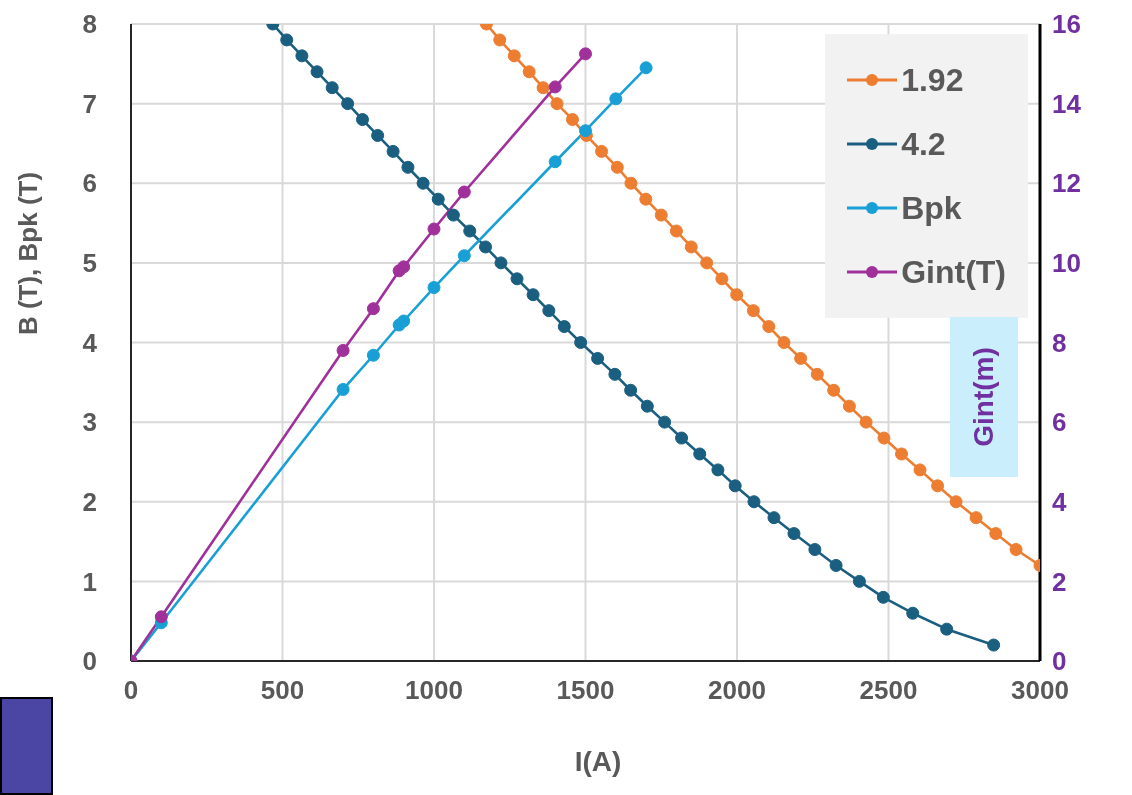 The height and width of the screenshot is (795, 1132). I want to click on y-tick-label: 2, so click(89, 501).